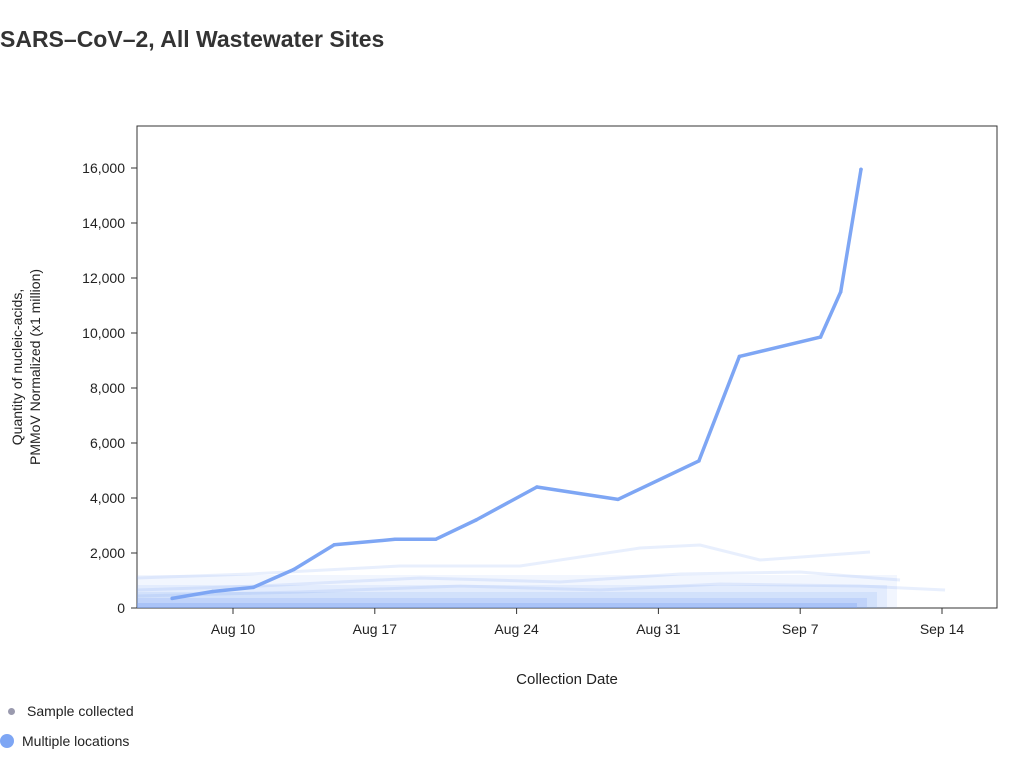 The width and height of the screenshot is (1024, 762). Describe the element at coordinates (800, 629) in the screenshot. I see `x-tick-label: Sep 7` at that location.